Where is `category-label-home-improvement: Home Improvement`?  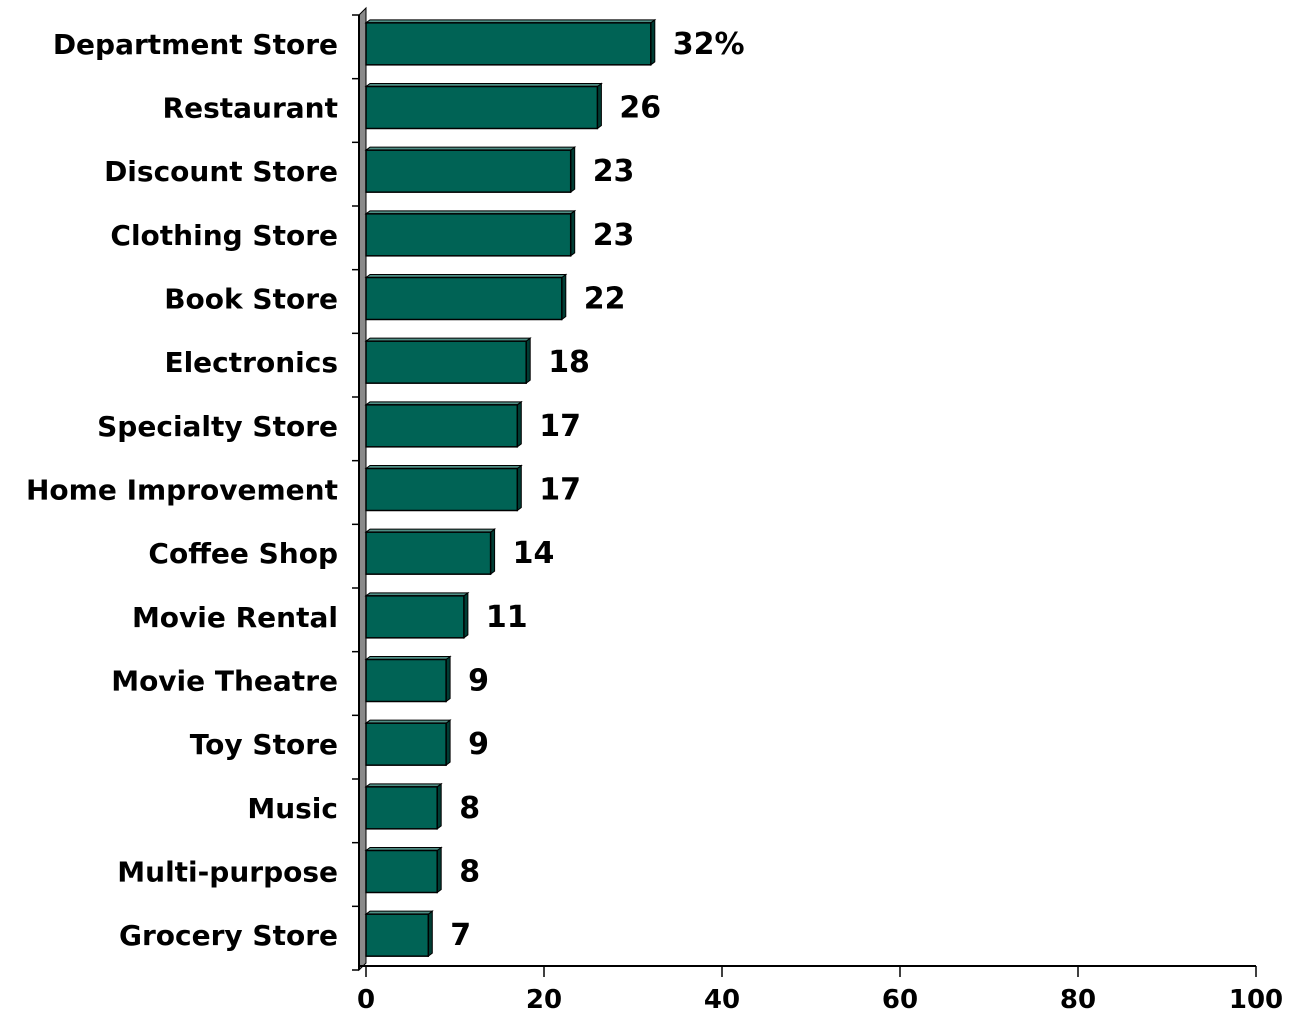
category-label-home-improvement: Home Improvement is located at coordinates (182, 490).